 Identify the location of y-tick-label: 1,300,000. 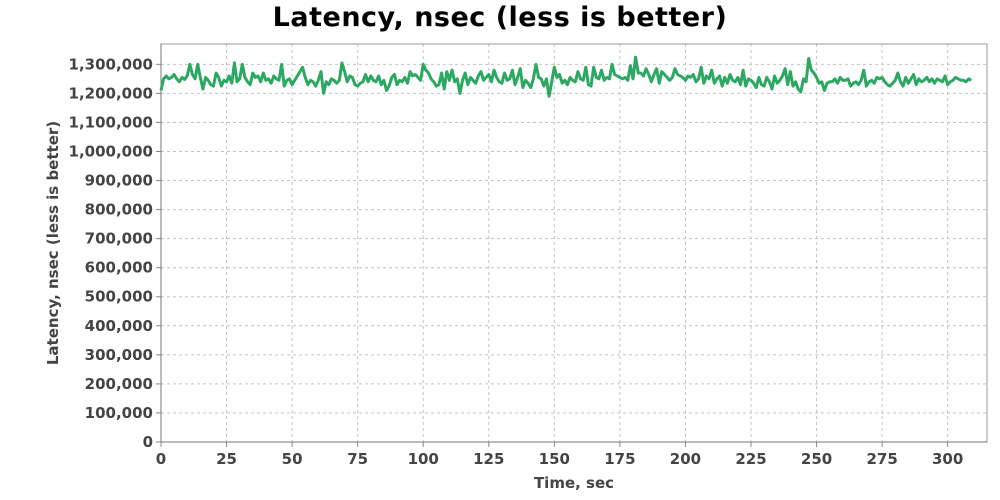
(111, 64).